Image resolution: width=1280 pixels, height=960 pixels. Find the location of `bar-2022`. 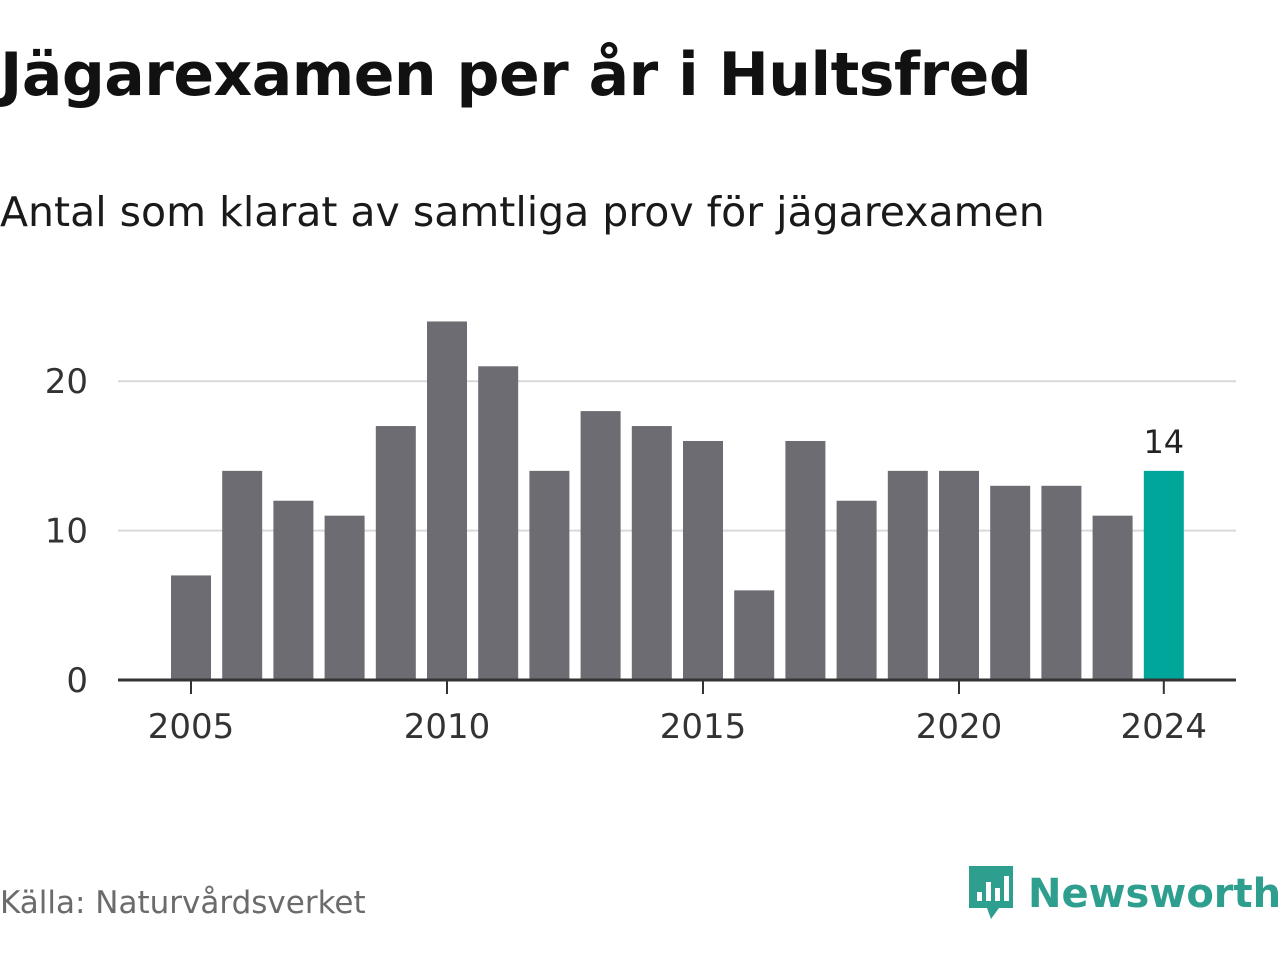

bar-2022 is located at coordinates (1061, 582).